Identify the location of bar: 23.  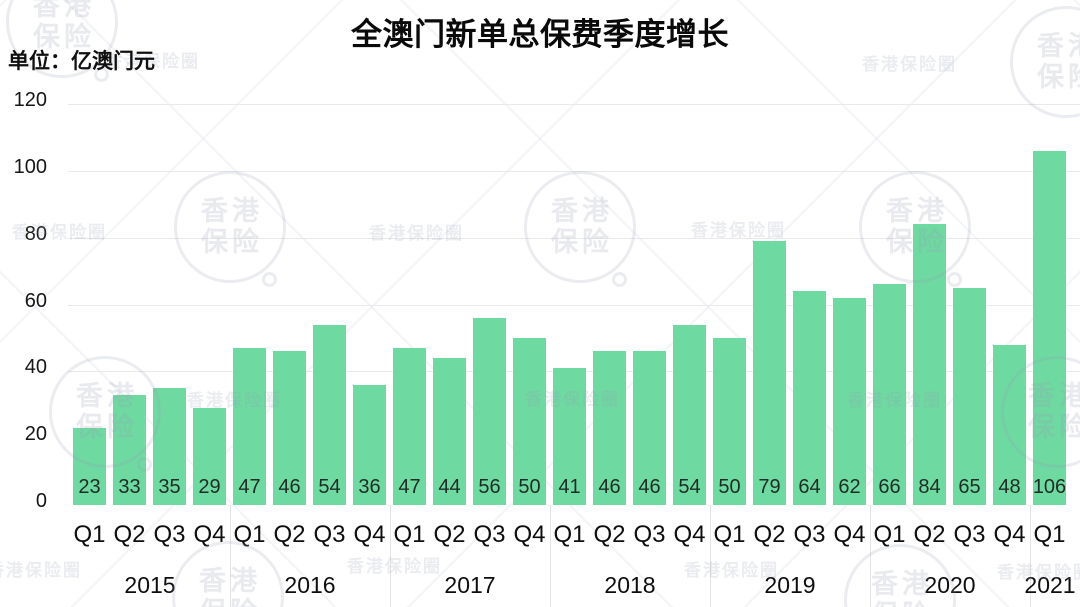
(89, 466).